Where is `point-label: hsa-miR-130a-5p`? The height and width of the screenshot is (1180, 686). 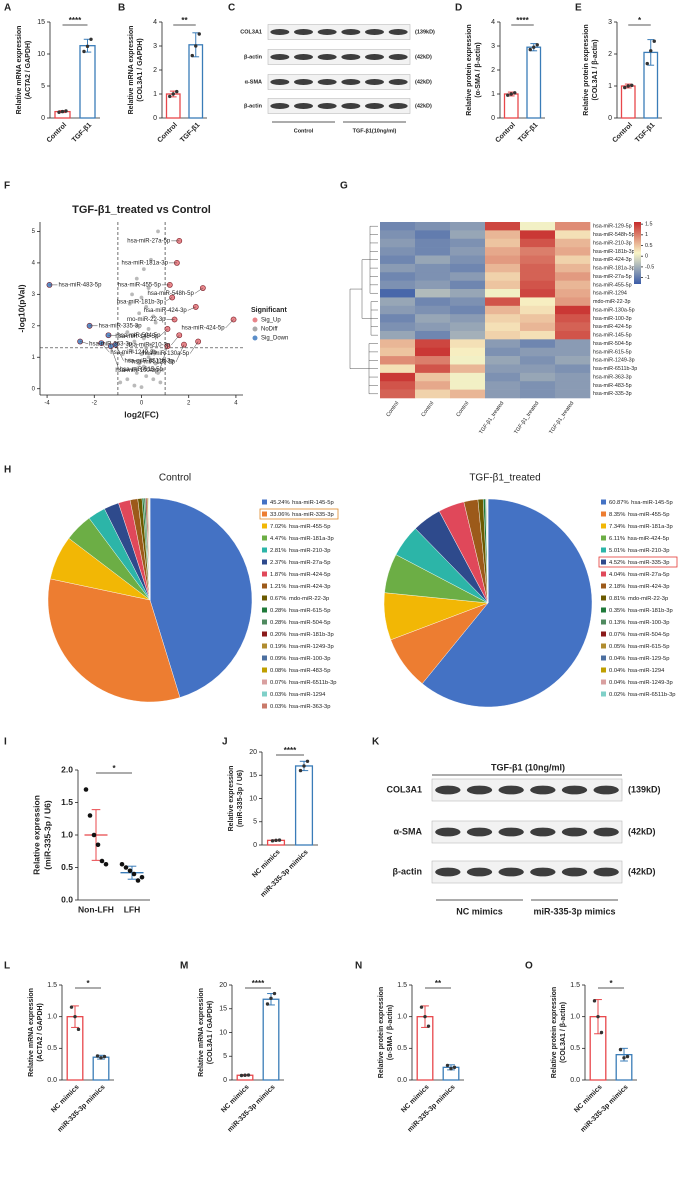 point-label: hsa-miR-130a-5p is located at coordinates (166, 354).